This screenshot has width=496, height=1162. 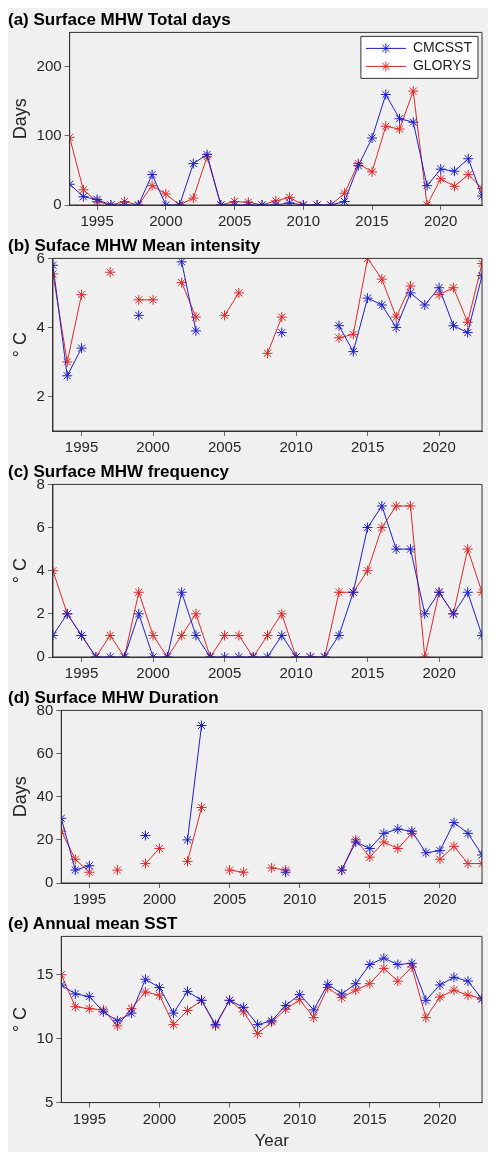 I want to click on y-tick-label: 60, so click(x=45, y=752).